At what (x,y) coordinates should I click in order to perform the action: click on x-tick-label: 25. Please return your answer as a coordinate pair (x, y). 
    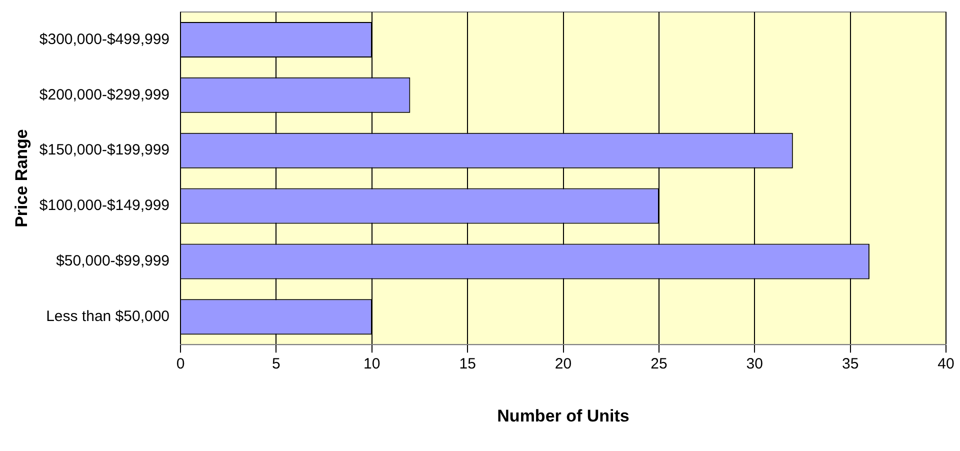
    Looking at the image, I should click on (659, 364).